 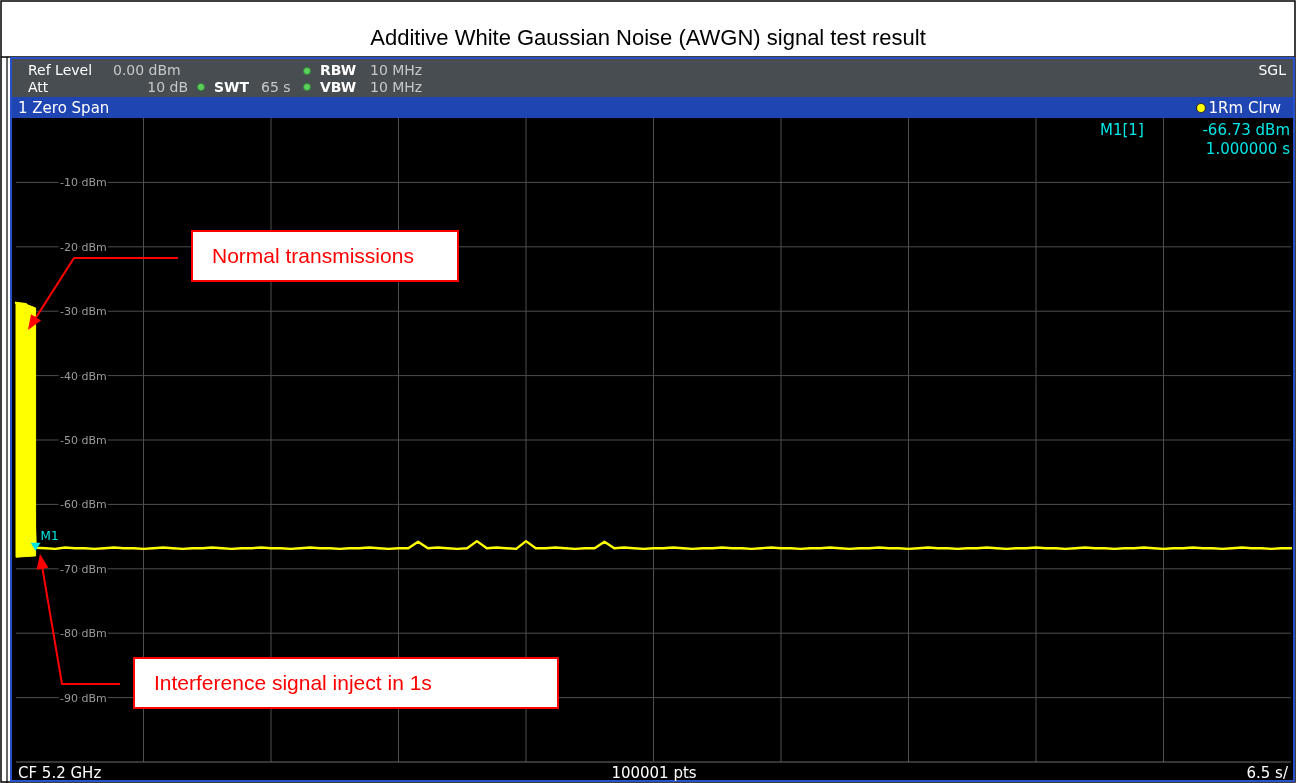 I want to click on y-tick-label: -10 dBm, so click(x=83, y=182).